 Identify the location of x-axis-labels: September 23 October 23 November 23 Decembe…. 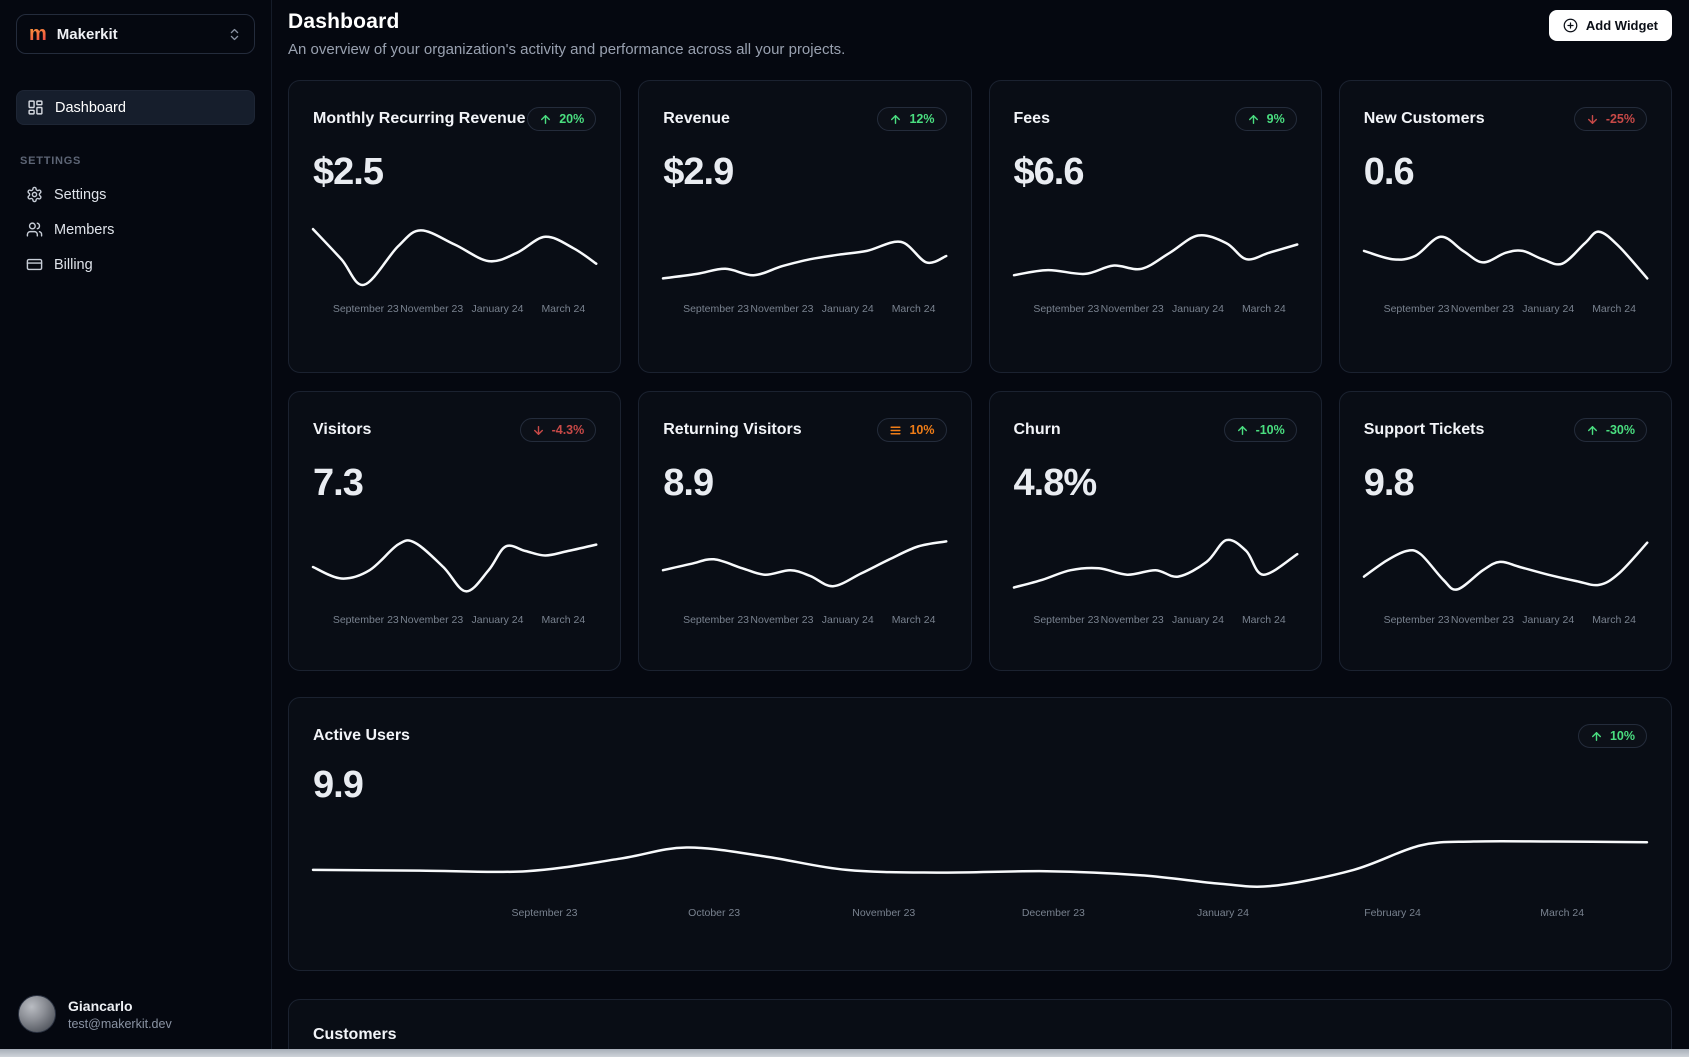
(980, 913).